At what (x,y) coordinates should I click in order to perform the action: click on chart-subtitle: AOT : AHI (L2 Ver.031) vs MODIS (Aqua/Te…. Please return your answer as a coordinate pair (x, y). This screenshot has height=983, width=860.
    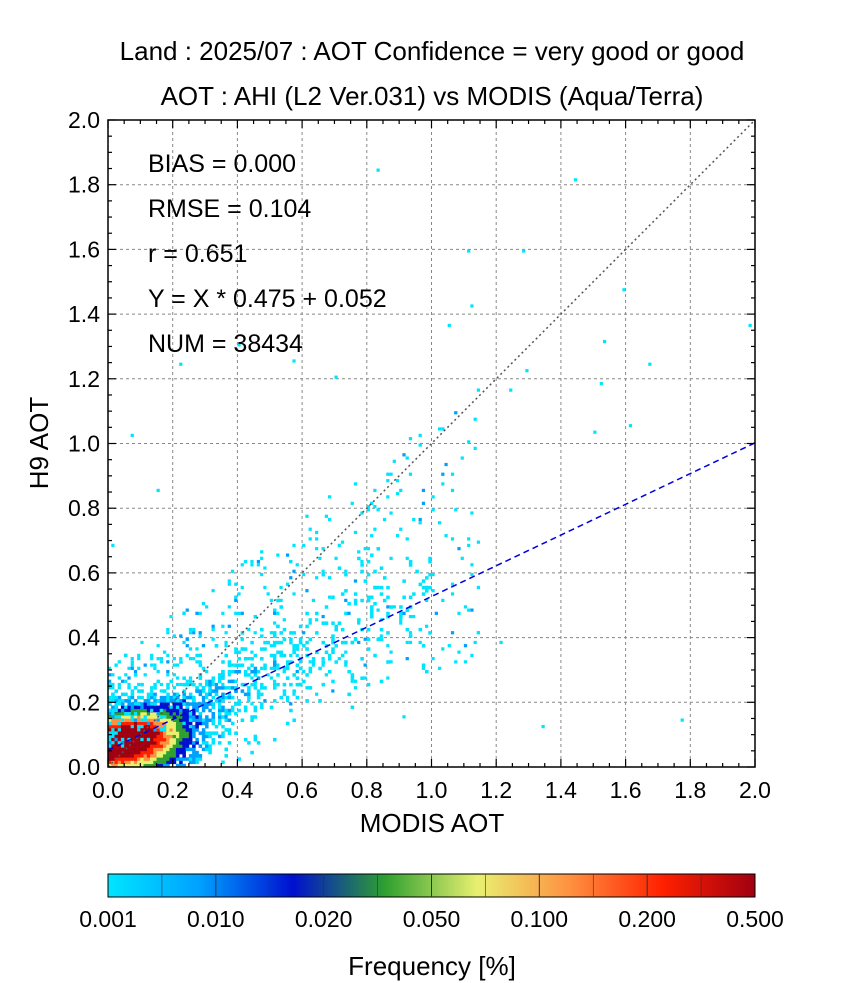
    Looking at the image, I should click on (432, 96).